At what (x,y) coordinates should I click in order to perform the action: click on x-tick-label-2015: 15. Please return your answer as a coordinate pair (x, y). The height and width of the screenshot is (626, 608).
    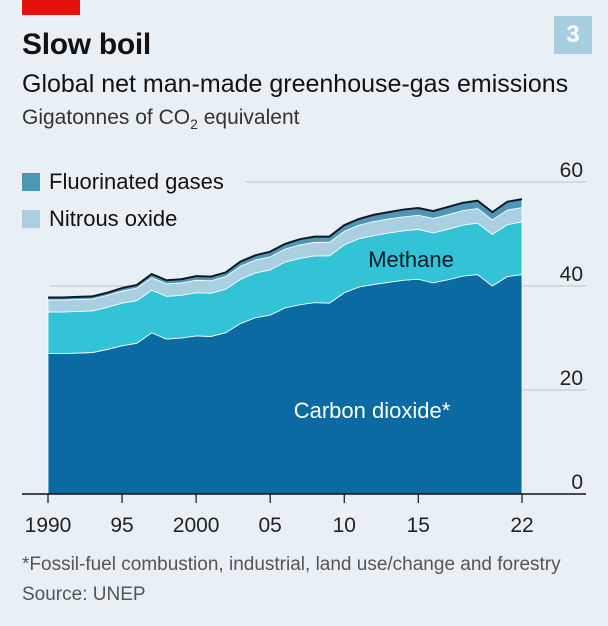
    Looking at the image, I should click on (418, 525).